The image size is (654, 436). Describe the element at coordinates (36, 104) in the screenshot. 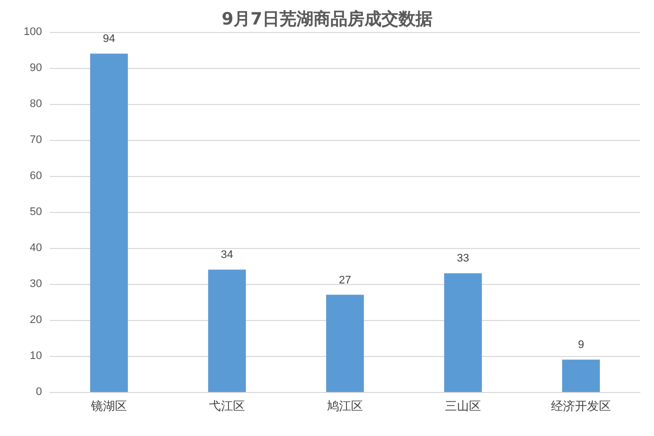

I see `y-tick-label: 80` at that location.